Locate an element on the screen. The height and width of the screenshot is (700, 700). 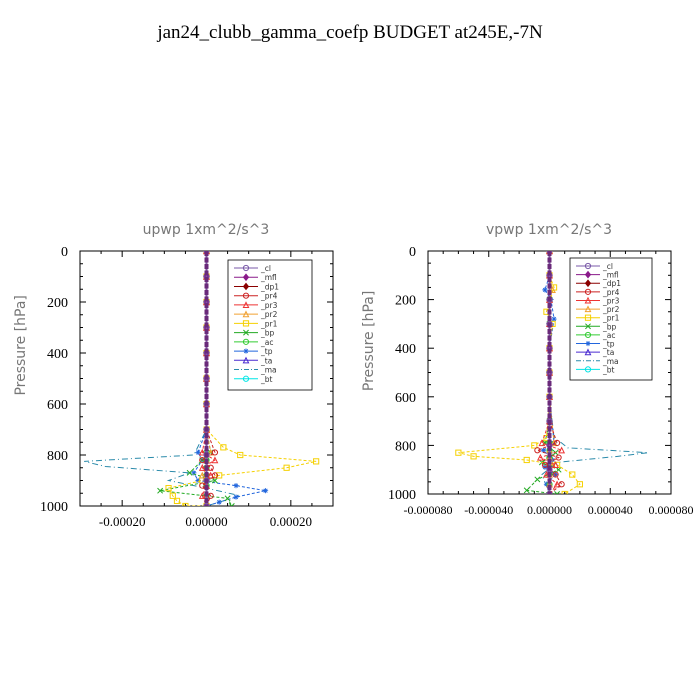
series-pr1 is located at coordinates (519, 372).